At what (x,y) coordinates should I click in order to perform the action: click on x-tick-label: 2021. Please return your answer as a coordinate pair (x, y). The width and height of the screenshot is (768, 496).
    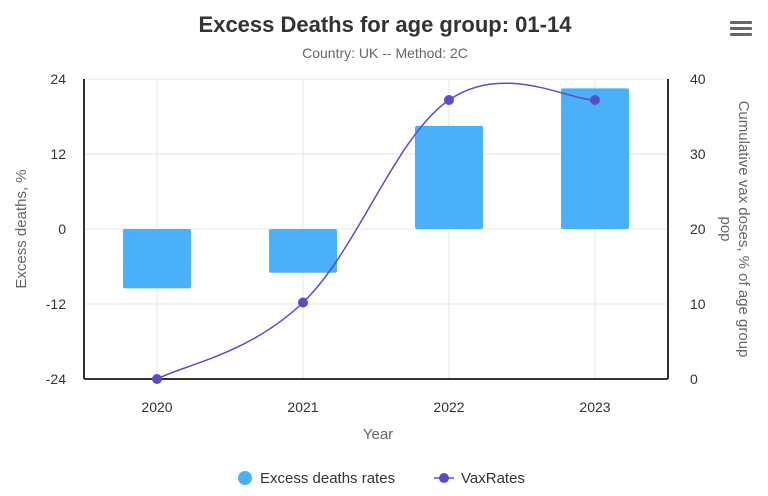
    Looking at the image, I should click on (302, 407).